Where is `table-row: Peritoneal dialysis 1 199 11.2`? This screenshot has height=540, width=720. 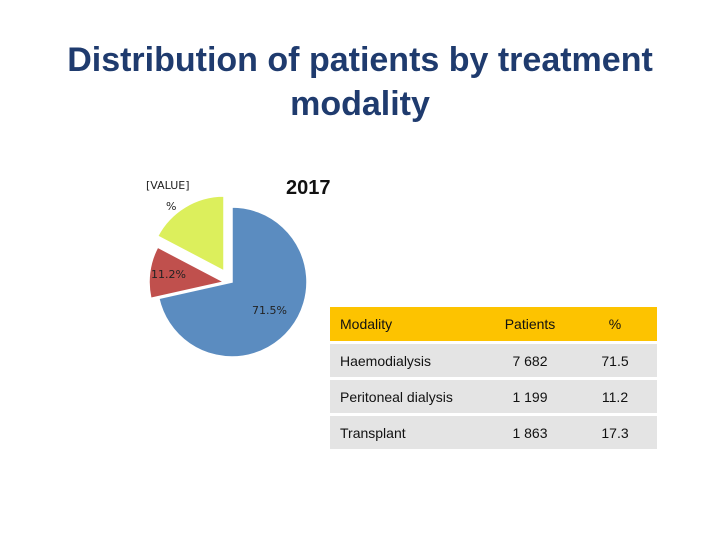 table-row: Peritoneal dialysis 1 199 11.2 is located at coordinates (493, 396).